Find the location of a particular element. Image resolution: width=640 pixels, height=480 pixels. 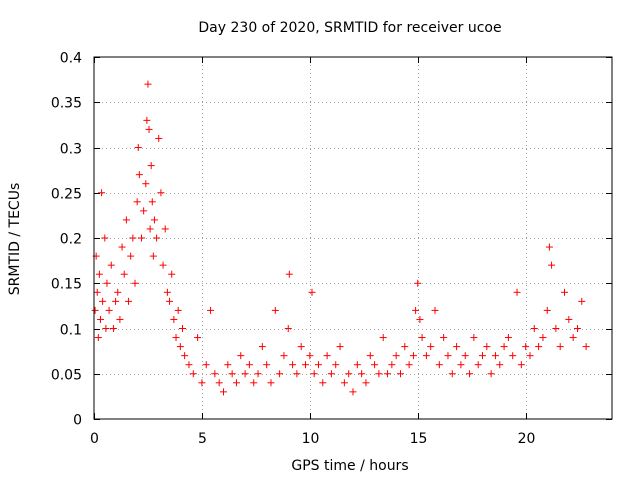

y-tick-label: 0.25 is located at coordinates (66, 195).